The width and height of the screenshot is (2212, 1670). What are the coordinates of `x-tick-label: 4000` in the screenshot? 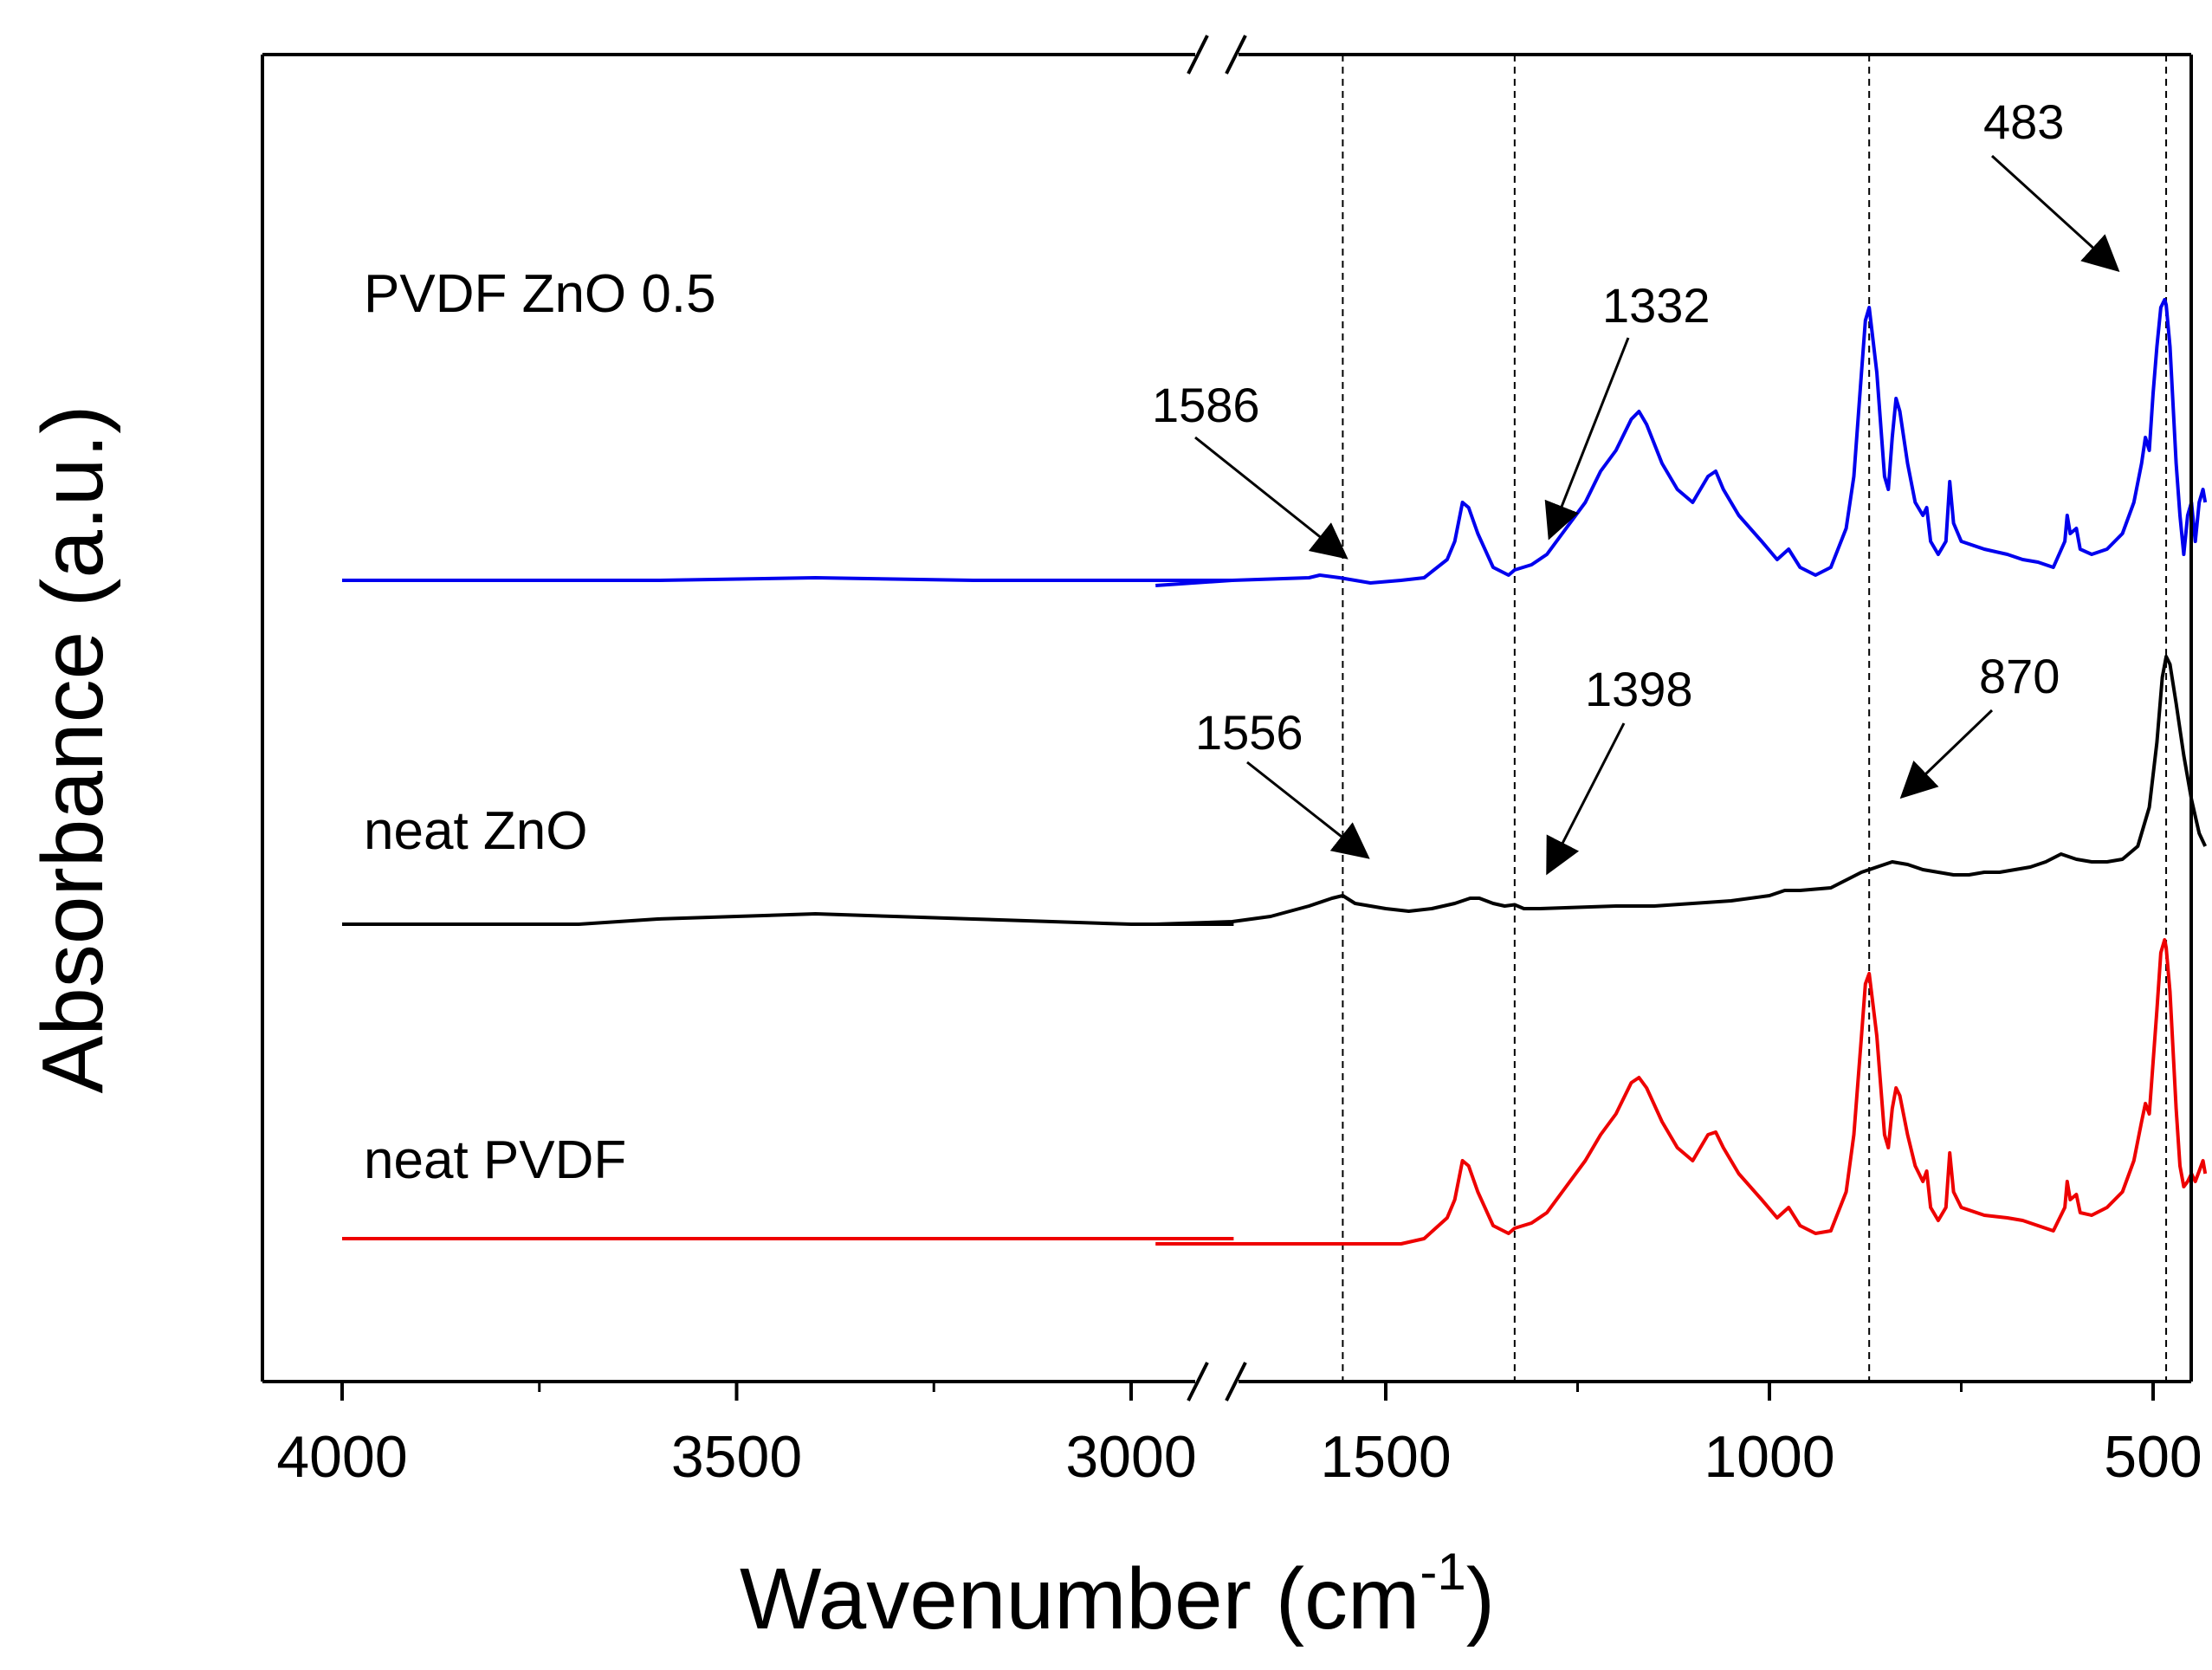 It's located at (341, 1457).